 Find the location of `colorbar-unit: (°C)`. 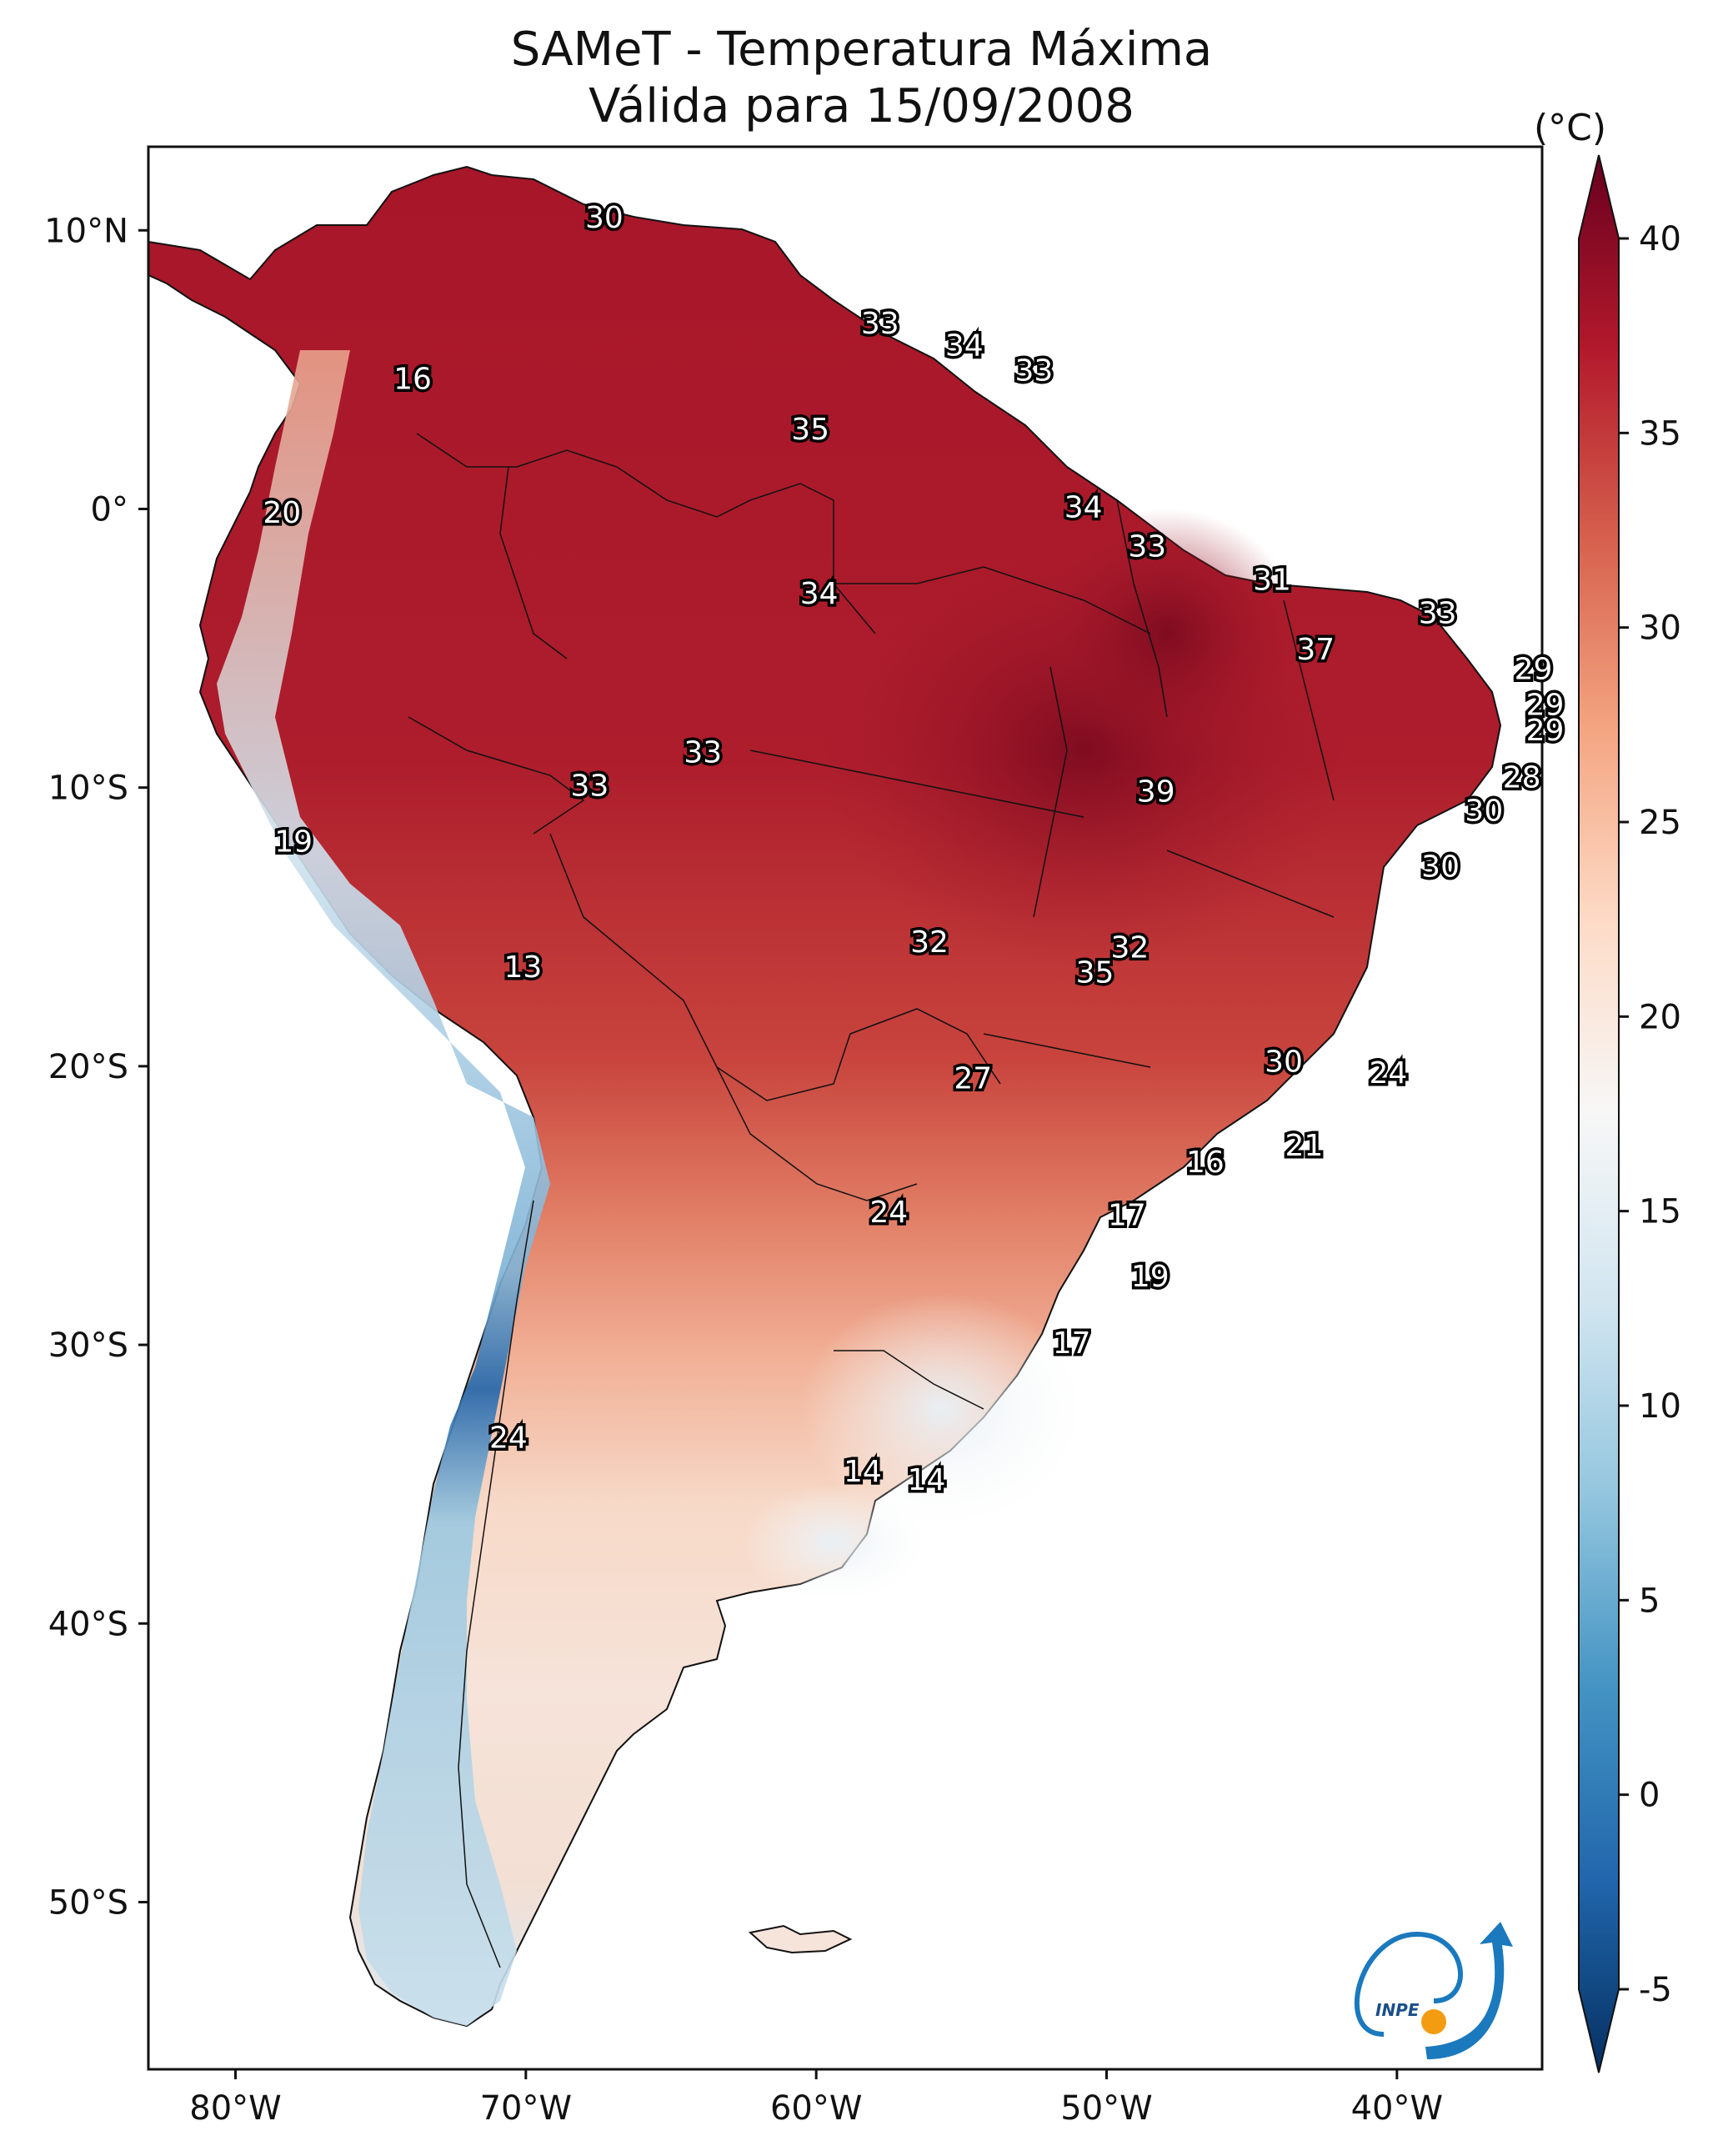

colorbar-unit: (°C) is located at coordinates (1571, 128).